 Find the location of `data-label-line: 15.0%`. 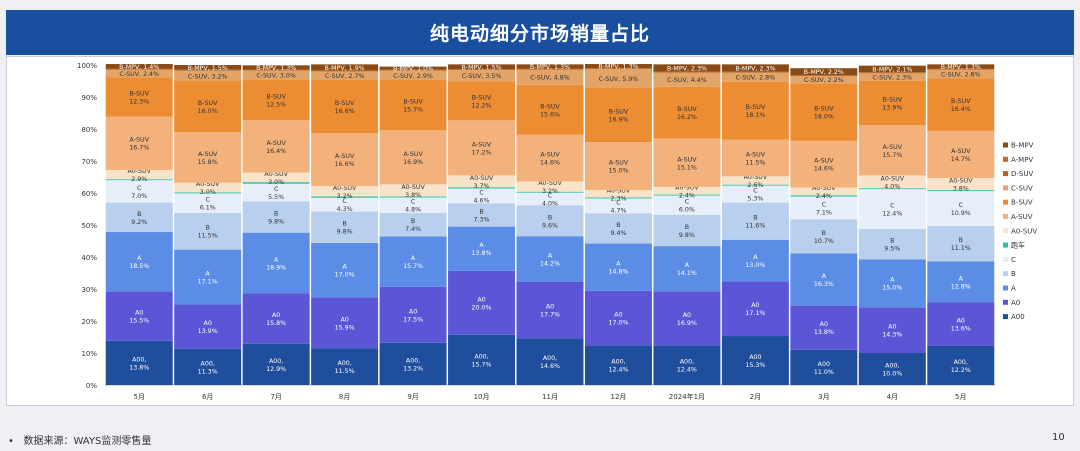

data-label-line: 15.0% is located at coordinates (618, 171).